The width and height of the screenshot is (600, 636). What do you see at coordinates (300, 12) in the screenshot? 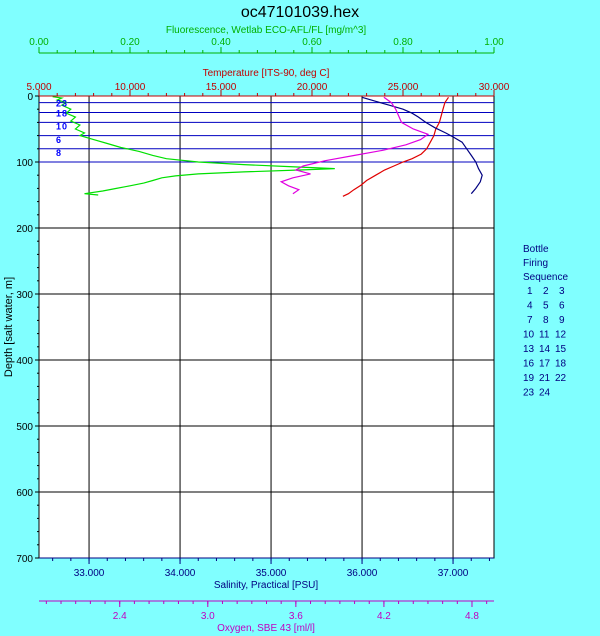
I see `chart-title: oc47101039.hex` at bounding box center [300, 12].